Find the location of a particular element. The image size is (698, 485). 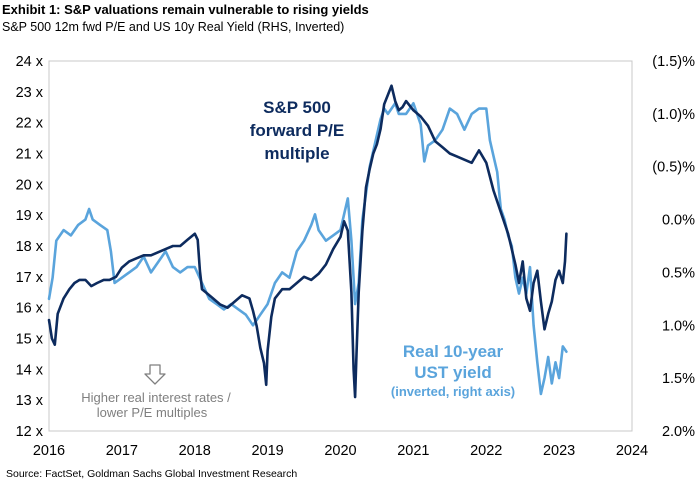

left-tick-label: 12 x is located at coordinates (30, 432).